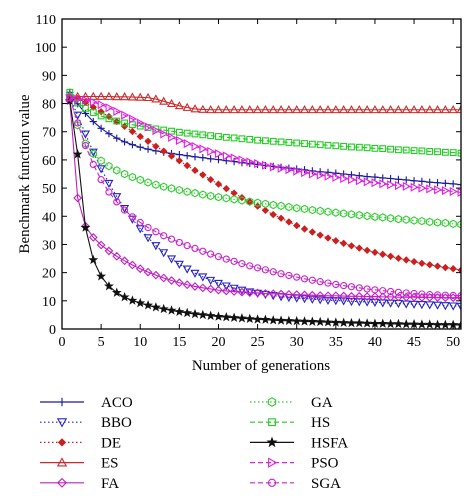  Describe the element at coordinates (265, 103) in the screenshot. I see `series-line-es` at that location.